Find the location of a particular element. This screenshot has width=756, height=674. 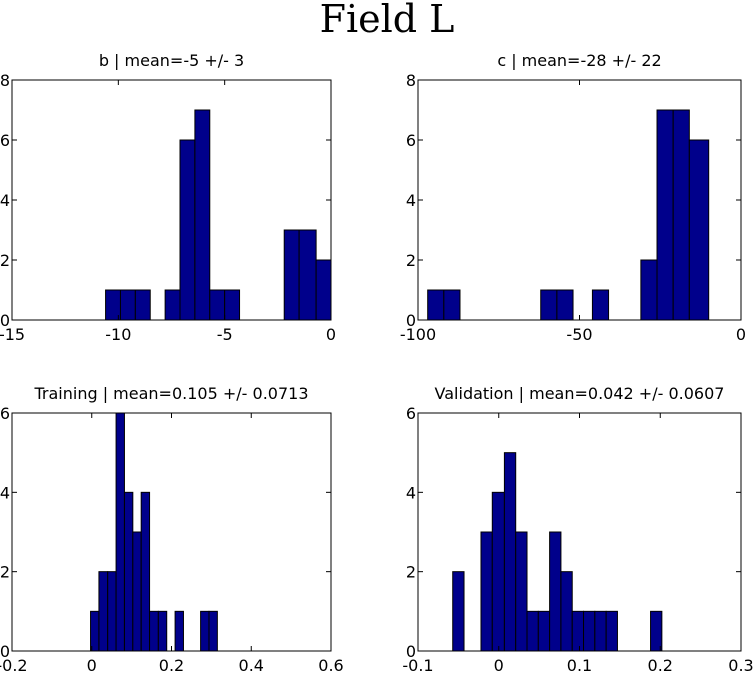

x-tick-label: 0.4 is located at coordinates (251, 665).